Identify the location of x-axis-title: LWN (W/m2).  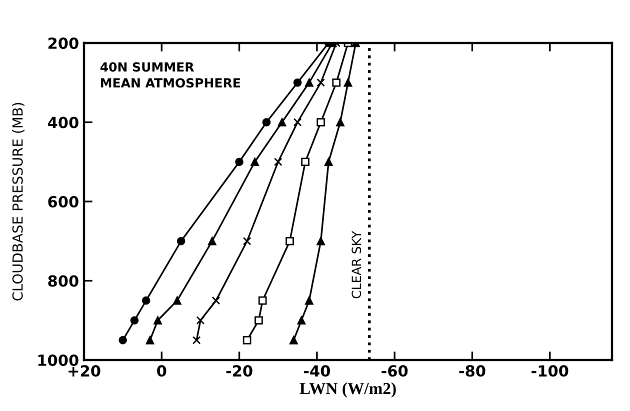
(348, 390).